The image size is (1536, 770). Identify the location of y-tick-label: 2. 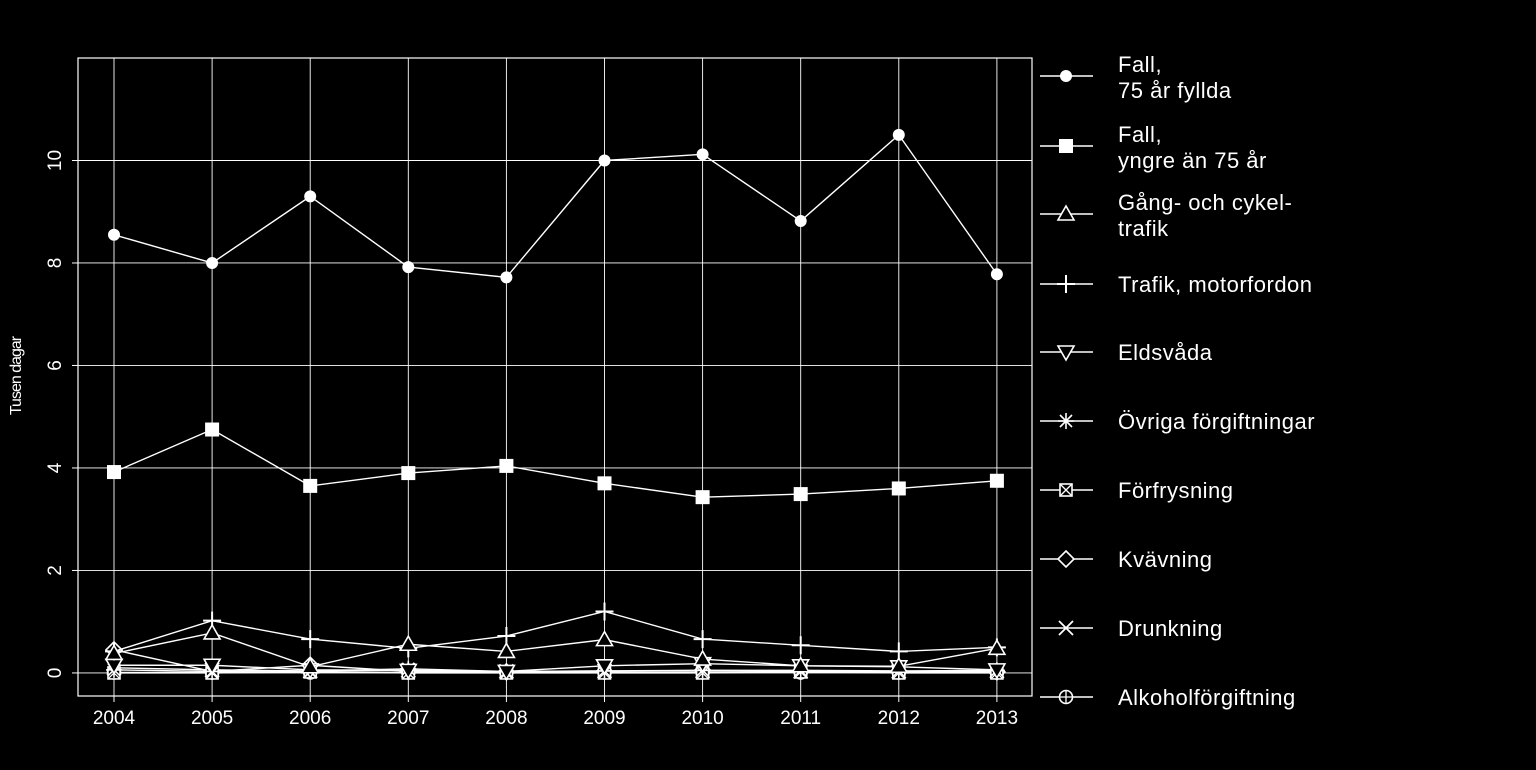
(55, 570).